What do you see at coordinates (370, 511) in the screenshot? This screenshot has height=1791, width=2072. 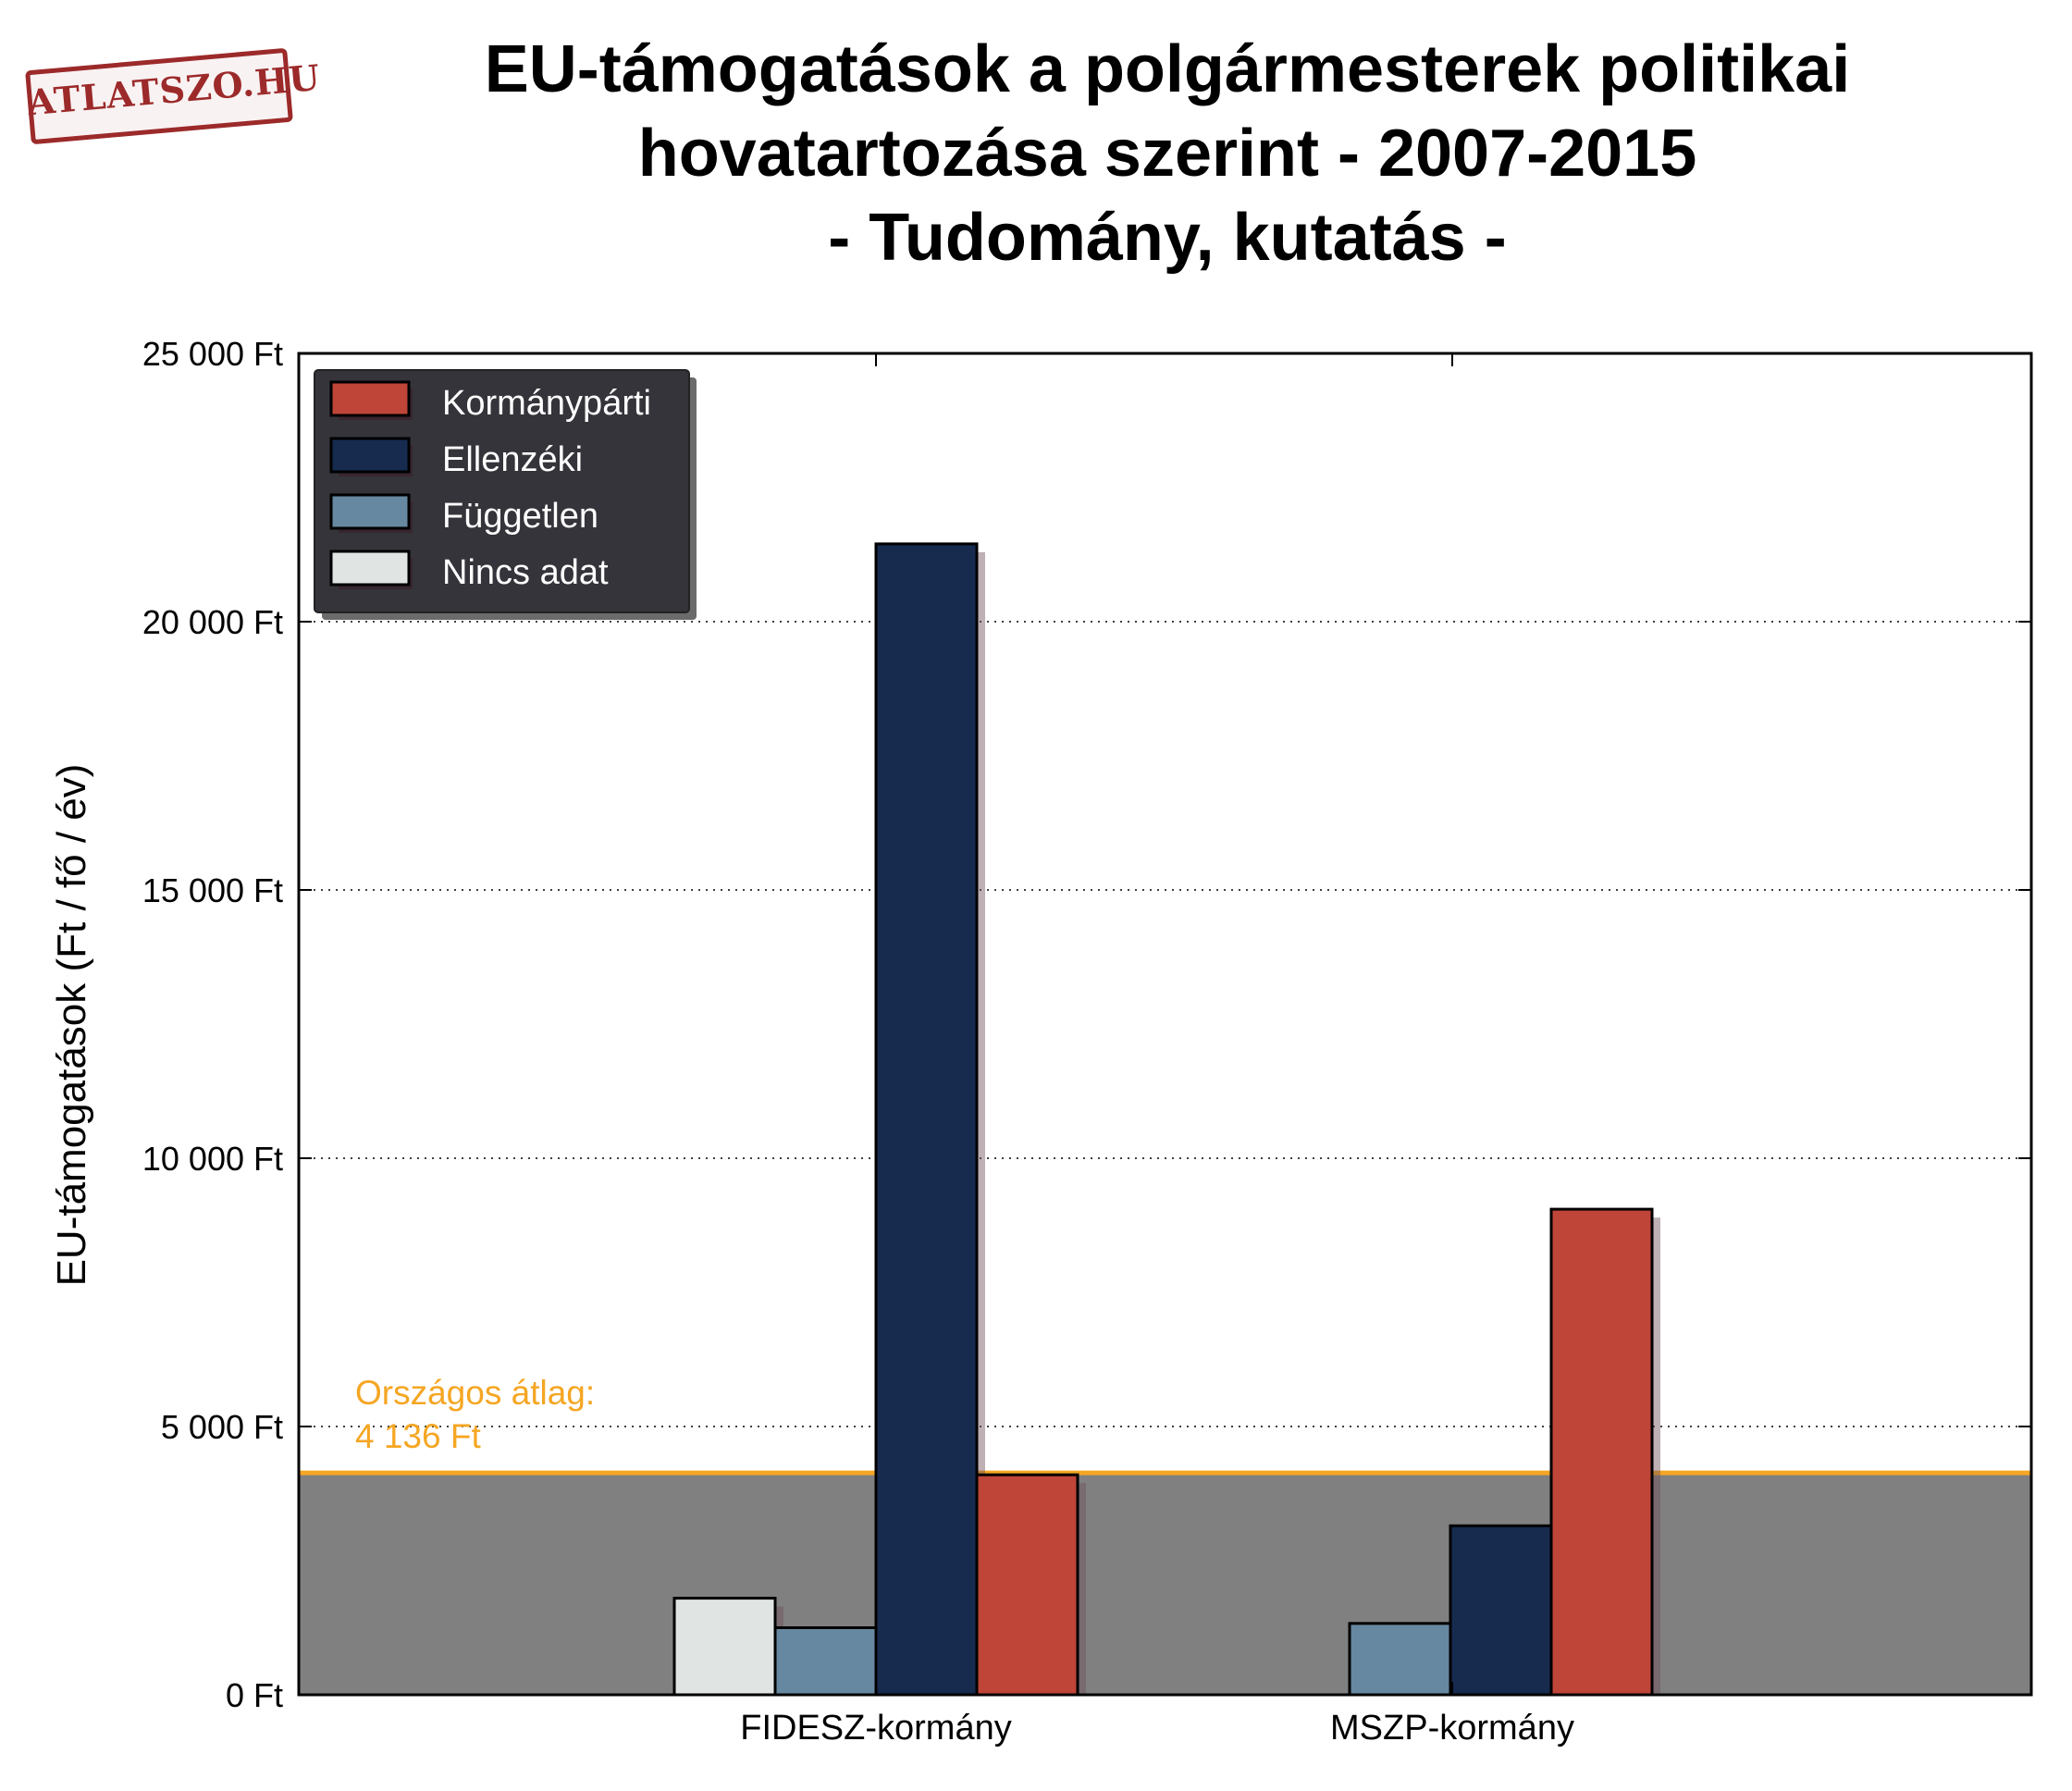 I see `legend-swatch-fuggetlen` at bounding box center [370, 511].